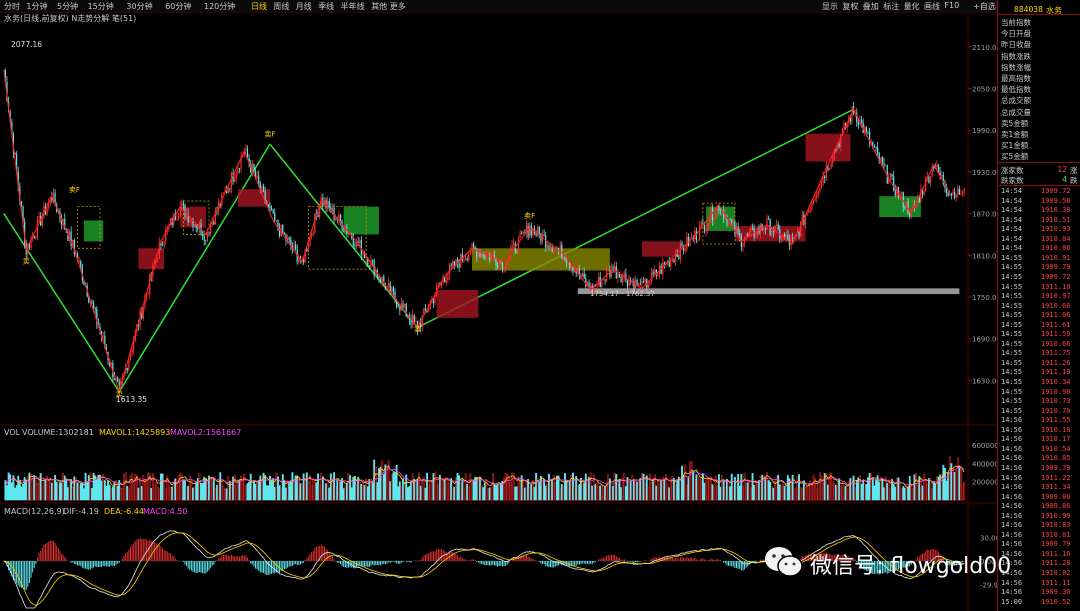 The image size is (1080, 611). What do you see at coordinates (984, 6) in the screenshot?
I see `toolbar-button: +自选` at bounding box center [984, 6].